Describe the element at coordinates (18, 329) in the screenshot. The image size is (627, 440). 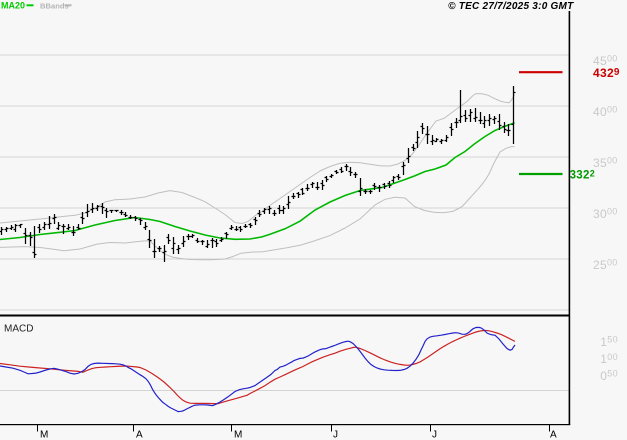
I see `svg-text: MACD` at that location.